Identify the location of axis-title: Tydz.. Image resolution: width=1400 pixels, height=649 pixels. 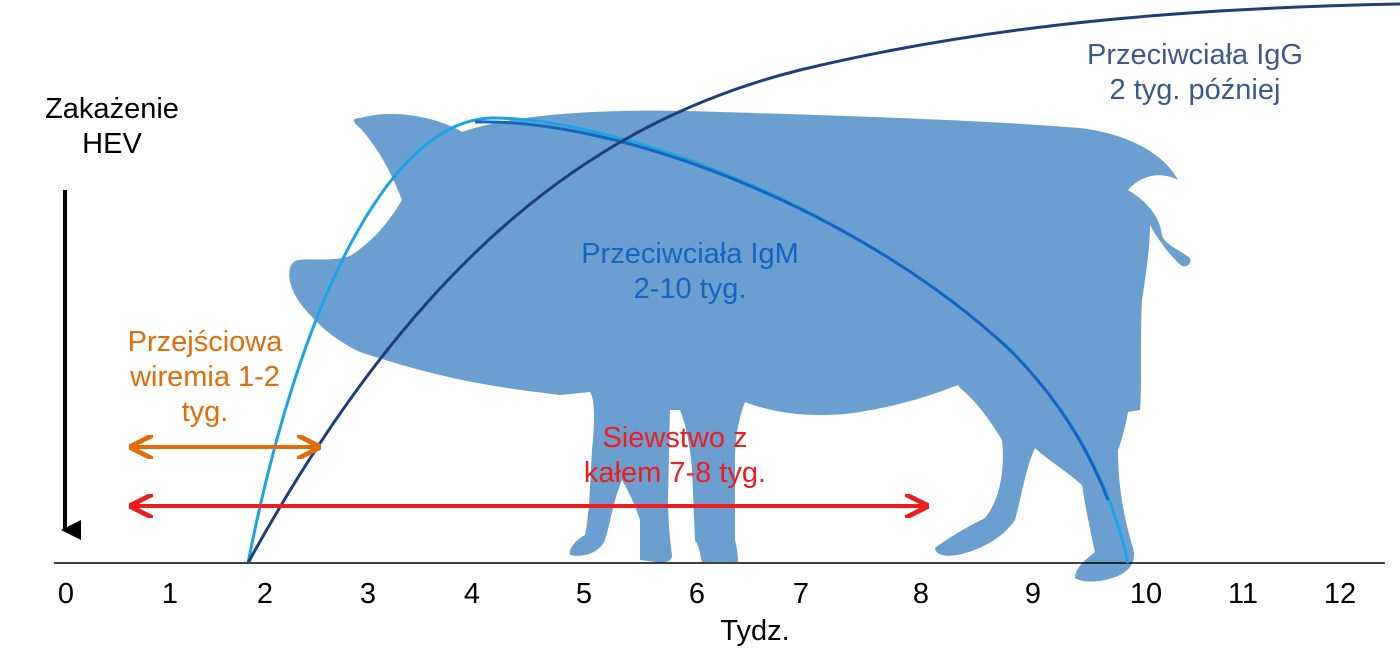
(755, 631).